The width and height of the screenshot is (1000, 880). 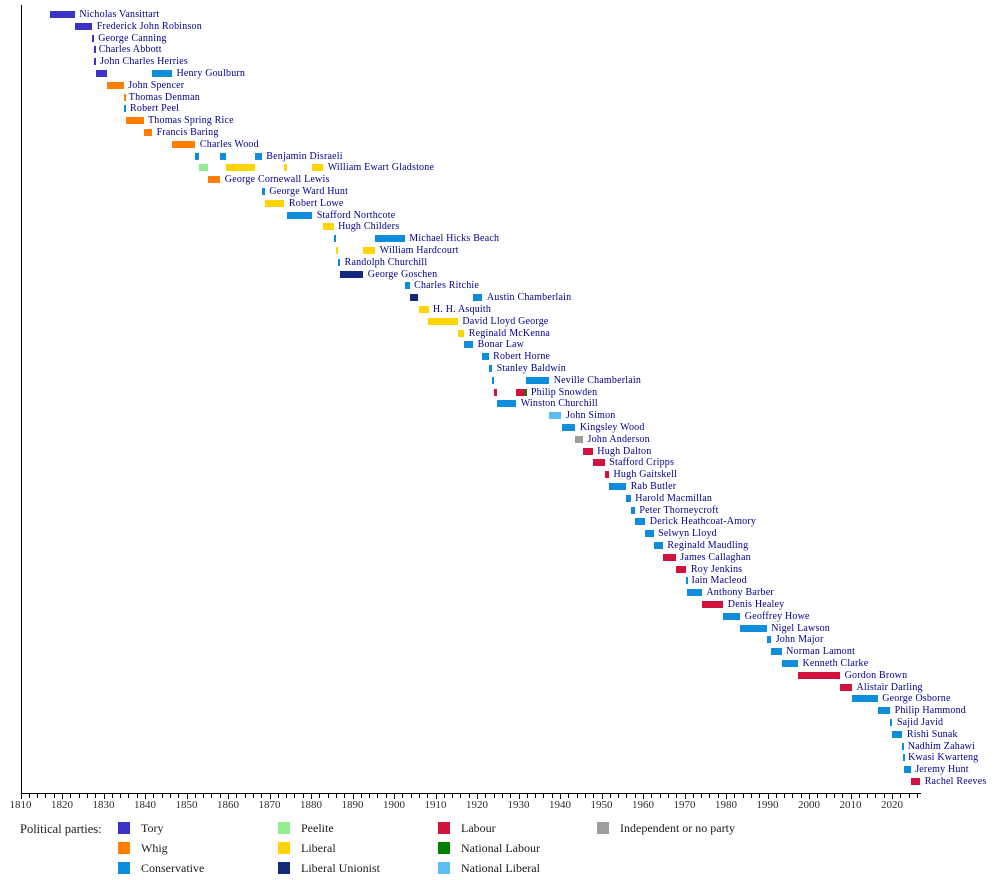 What do you see at coordinates (21, 399) in the screenshot?
I see `y-axis-line` at bounding box center [21, 399].